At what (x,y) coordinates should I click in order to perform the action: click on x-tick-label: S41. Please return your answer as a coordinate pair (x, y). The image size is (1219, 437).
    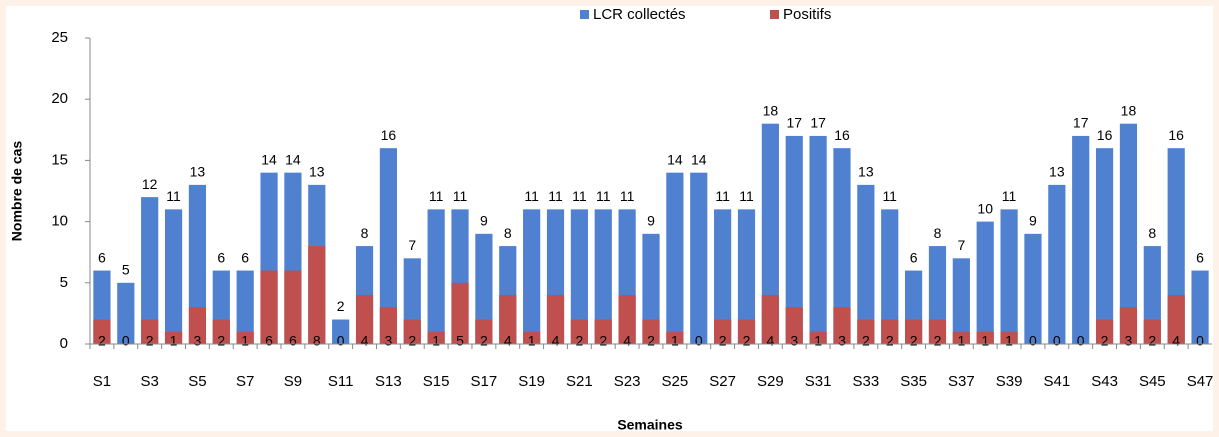
    Looking at the image, I should click on (1056, 381).